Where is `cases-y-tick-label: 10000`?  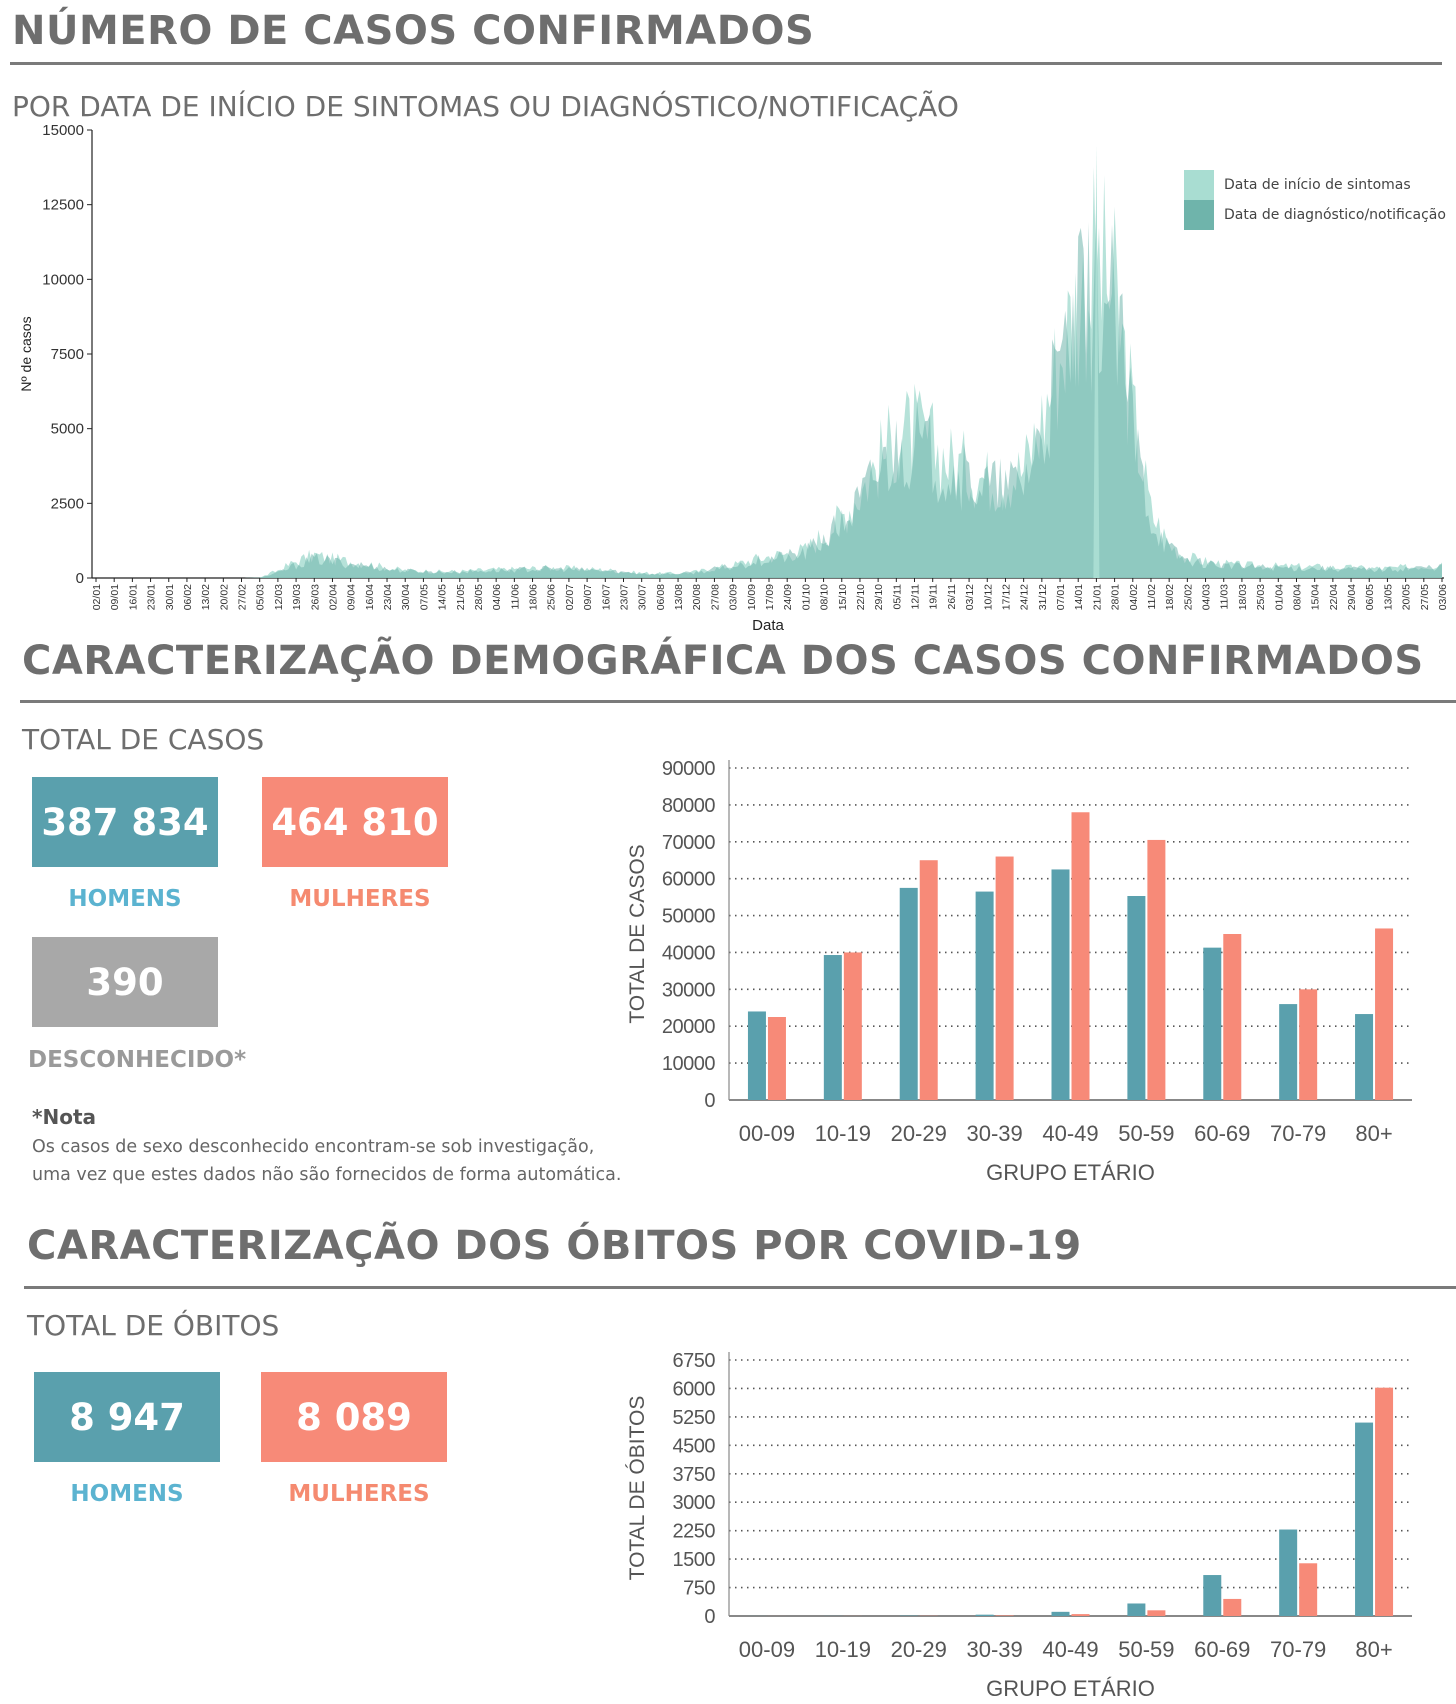 cases-y-tick-label: 10000 is located at coordinates (688, 1064).